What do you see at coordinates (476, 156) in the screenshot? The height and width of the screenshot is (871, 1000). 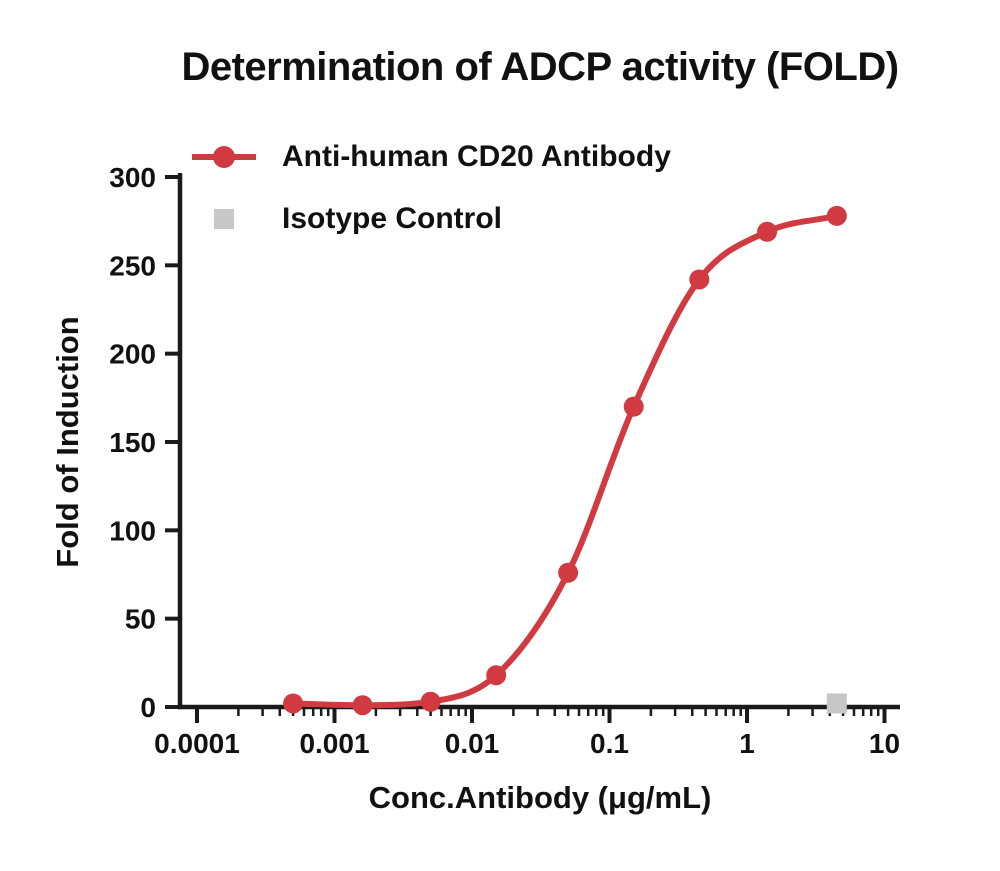 I see `legend-label-antibody: Anti-human CD20 Antibody` at bounding box center [476, 156].